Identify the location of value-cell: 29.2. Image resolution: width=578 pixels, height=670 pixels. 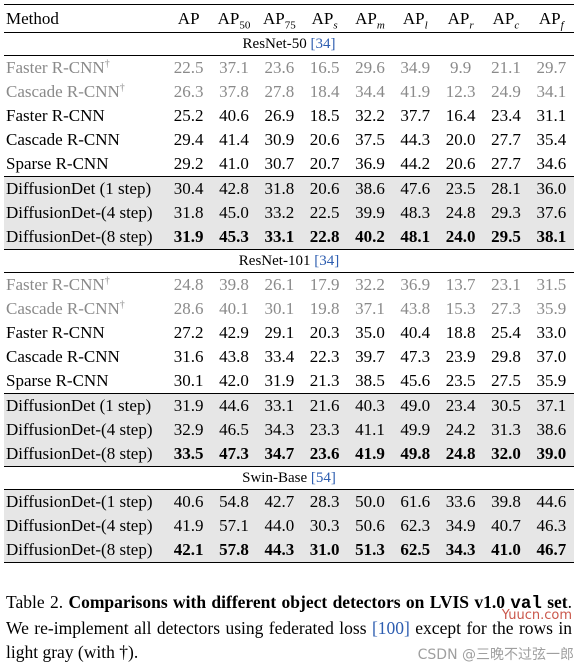
(188, 163).